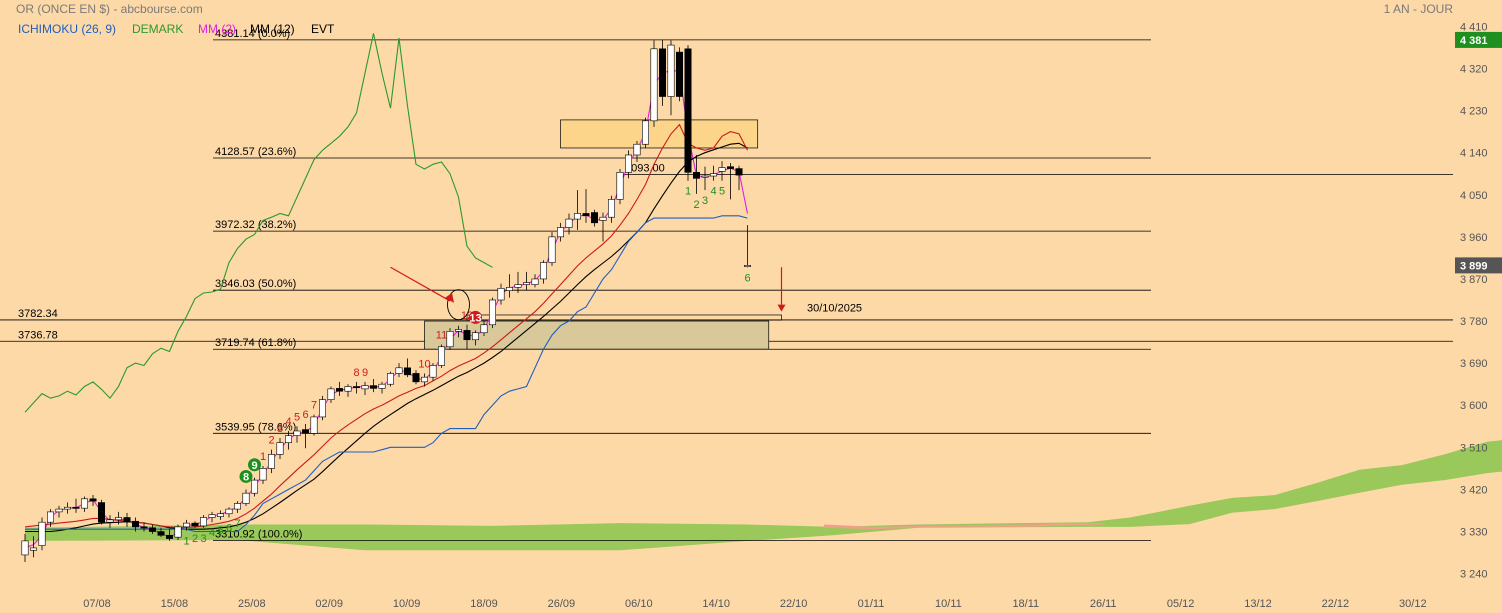  What do you see at coordinates (1474, 490) in the screenshot?
I see `y-tick-label: 3 420` at bounding box center [1474, 490].